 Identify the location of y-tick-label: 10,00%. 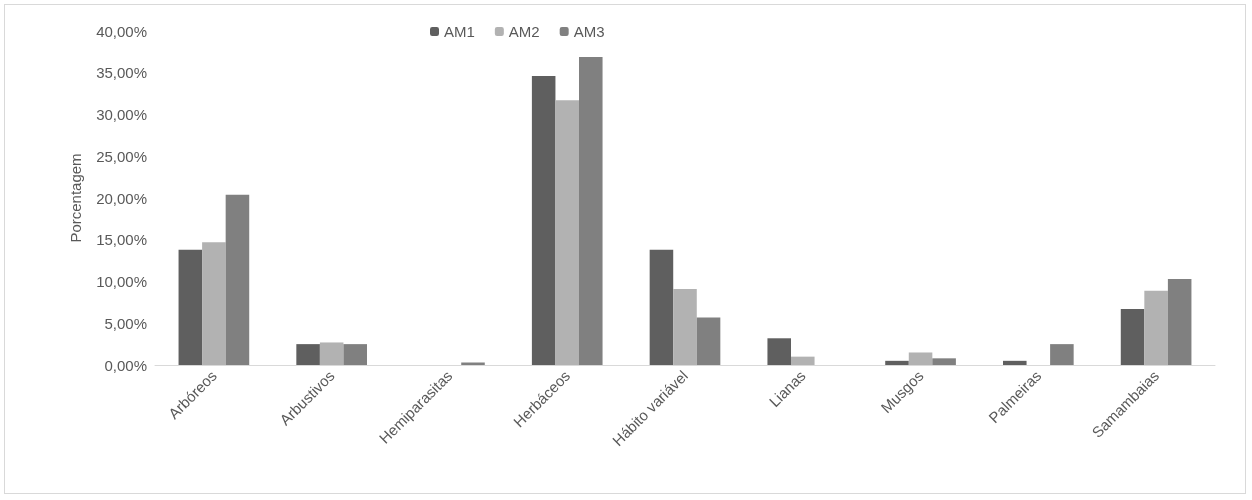
(121, 281).